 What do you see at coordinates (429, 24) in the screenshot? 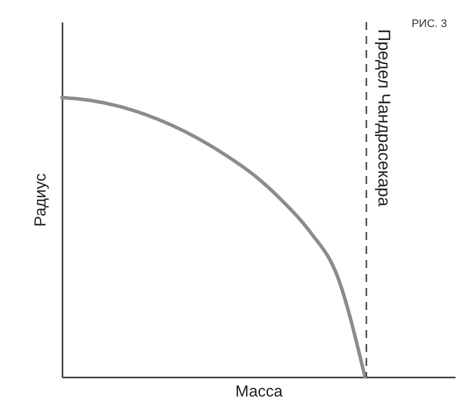
I see `text: РИС. 3` at bounding box center [429, 24].